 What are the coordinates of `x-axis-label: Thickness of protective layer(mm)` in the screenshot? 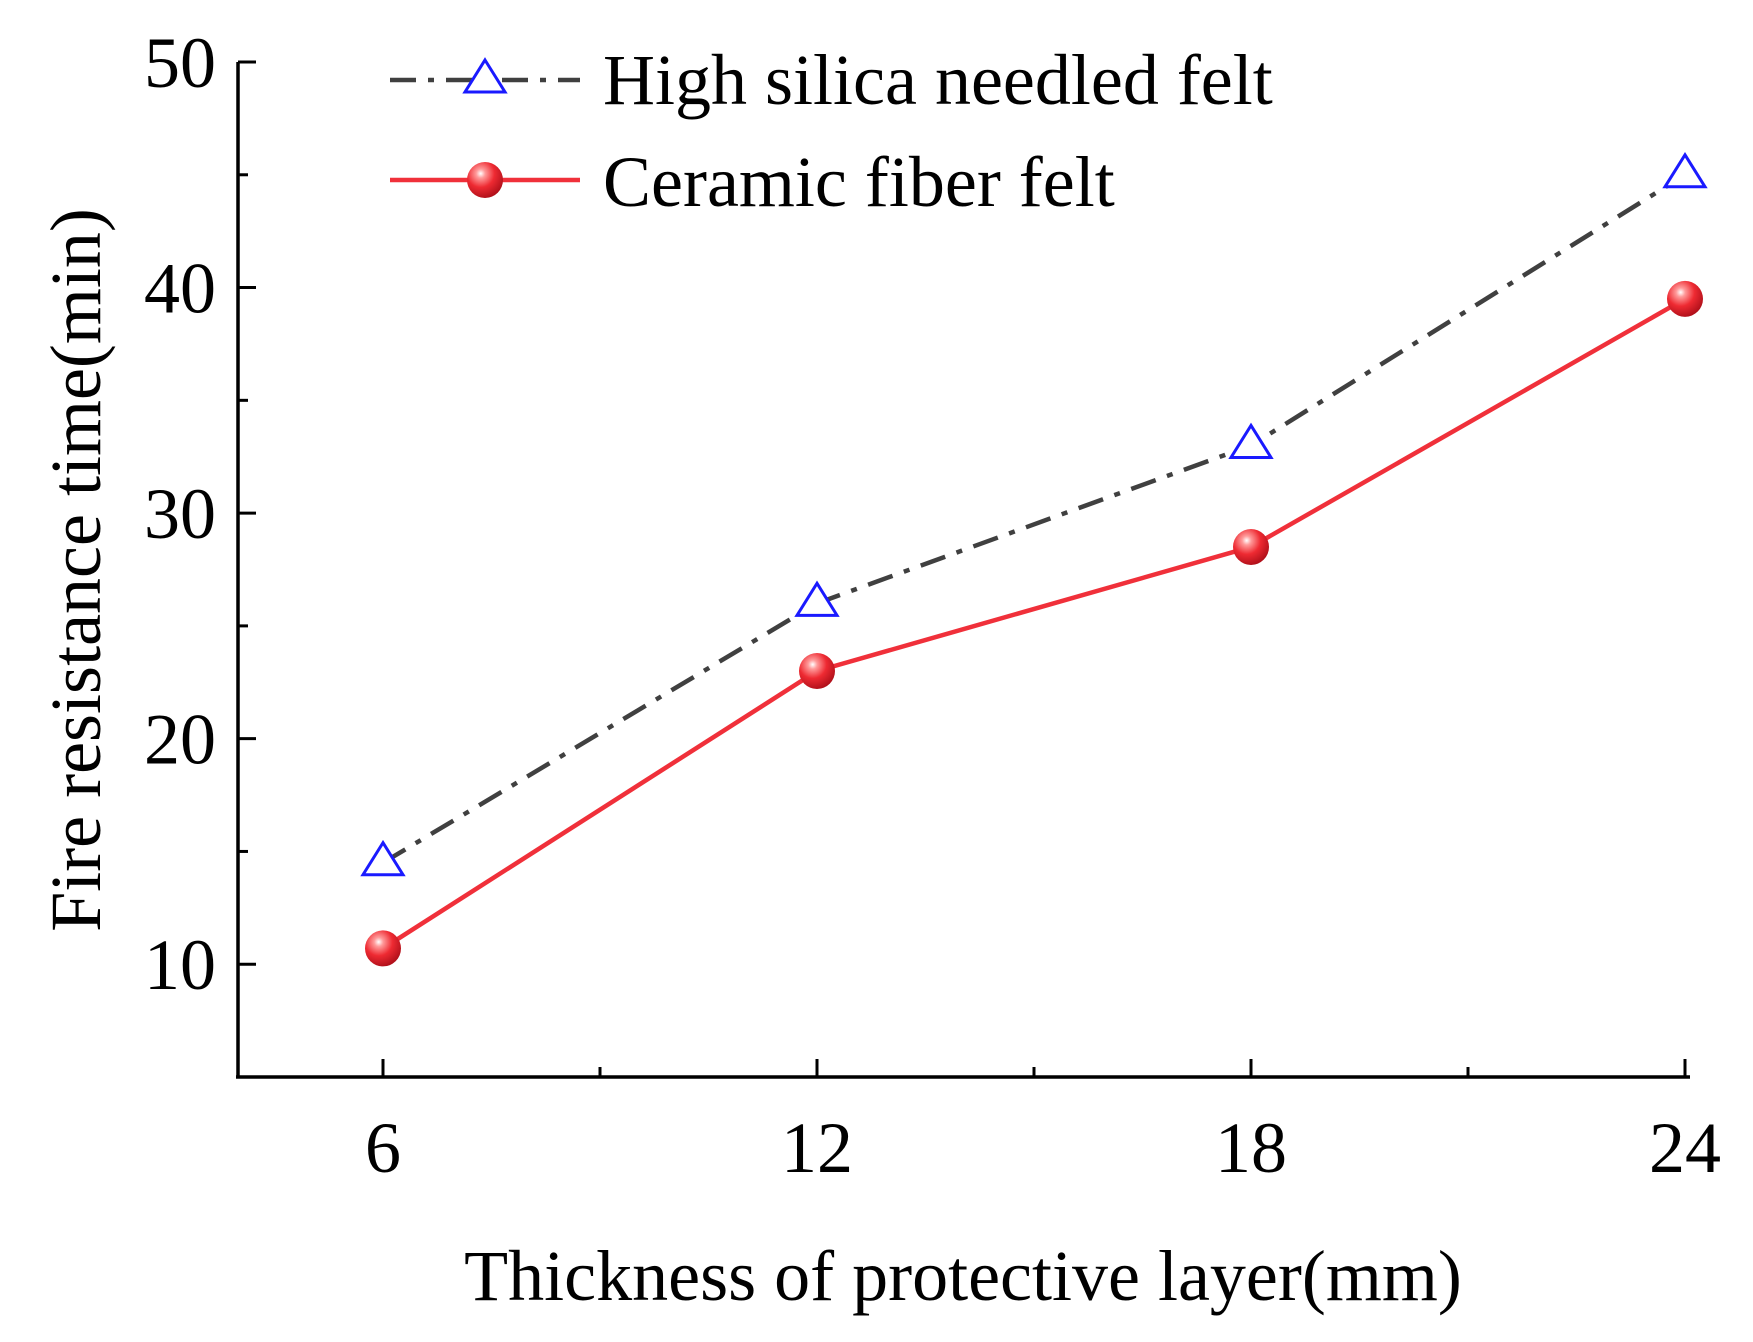 It's located at (963, 1276).